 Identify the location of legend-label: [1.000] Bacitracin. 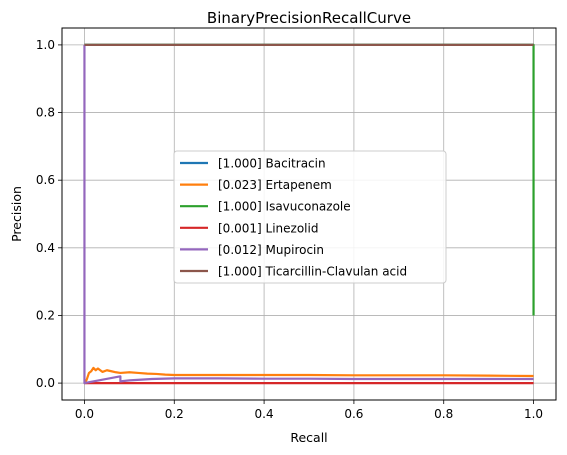
(272, 164).